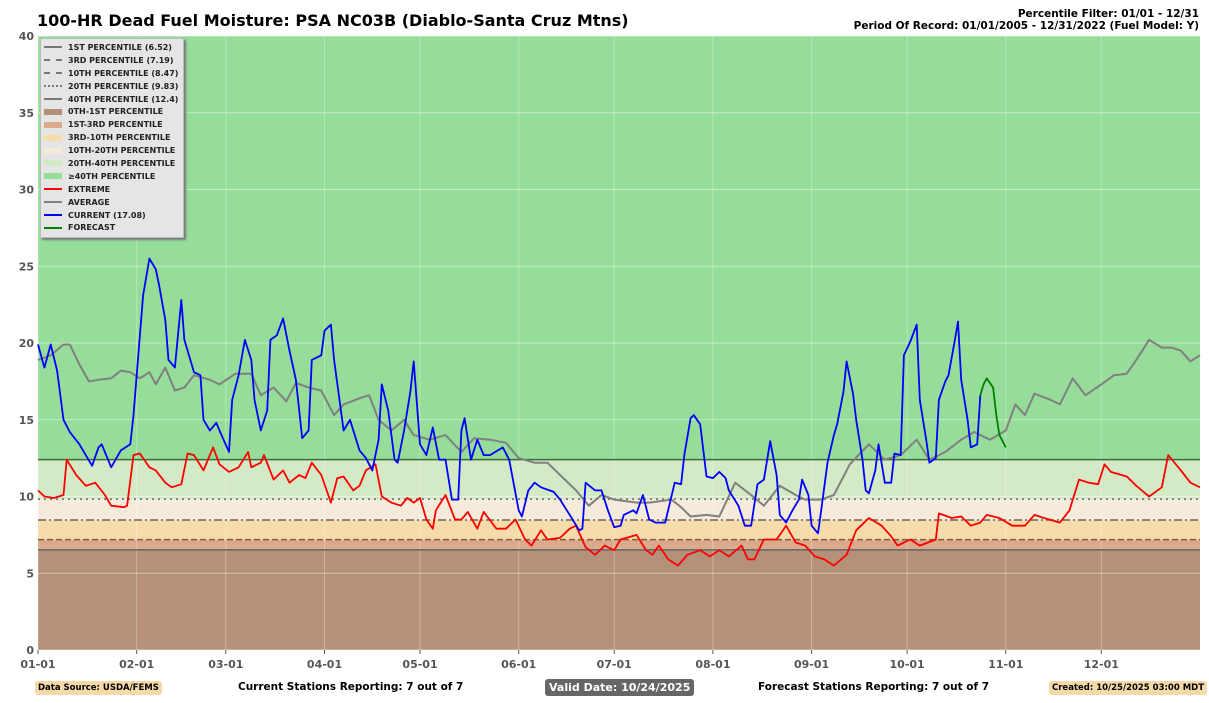 This screenshot has height=703, width=1209. What do you see at coordinates (119, 138) in the screenshot?
I see `legend-label: 3RD-10TH PERCENTILE` at bounding box center [119, 138].